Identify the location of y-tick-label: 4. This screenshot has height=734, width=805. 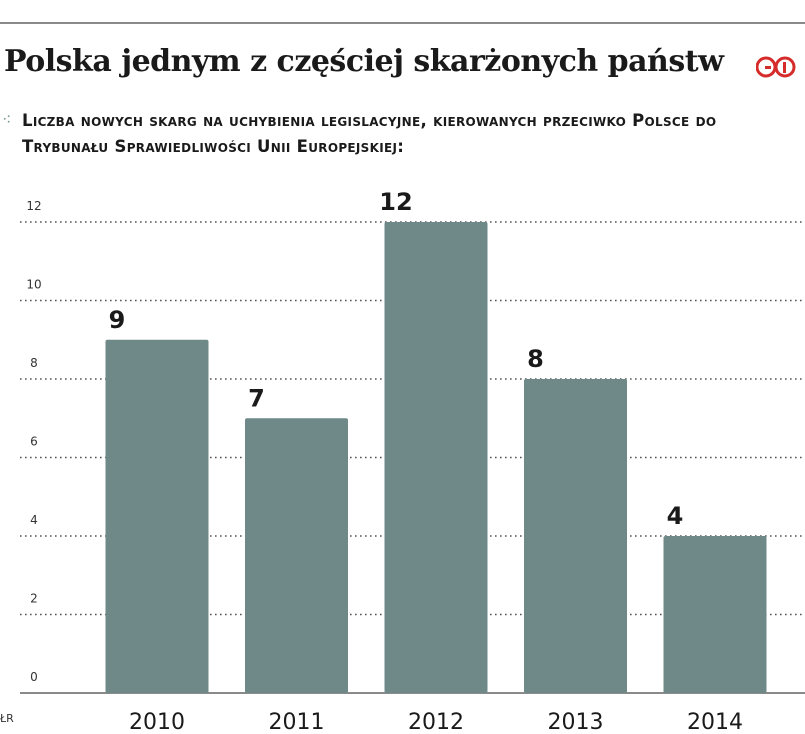
(34, 520).